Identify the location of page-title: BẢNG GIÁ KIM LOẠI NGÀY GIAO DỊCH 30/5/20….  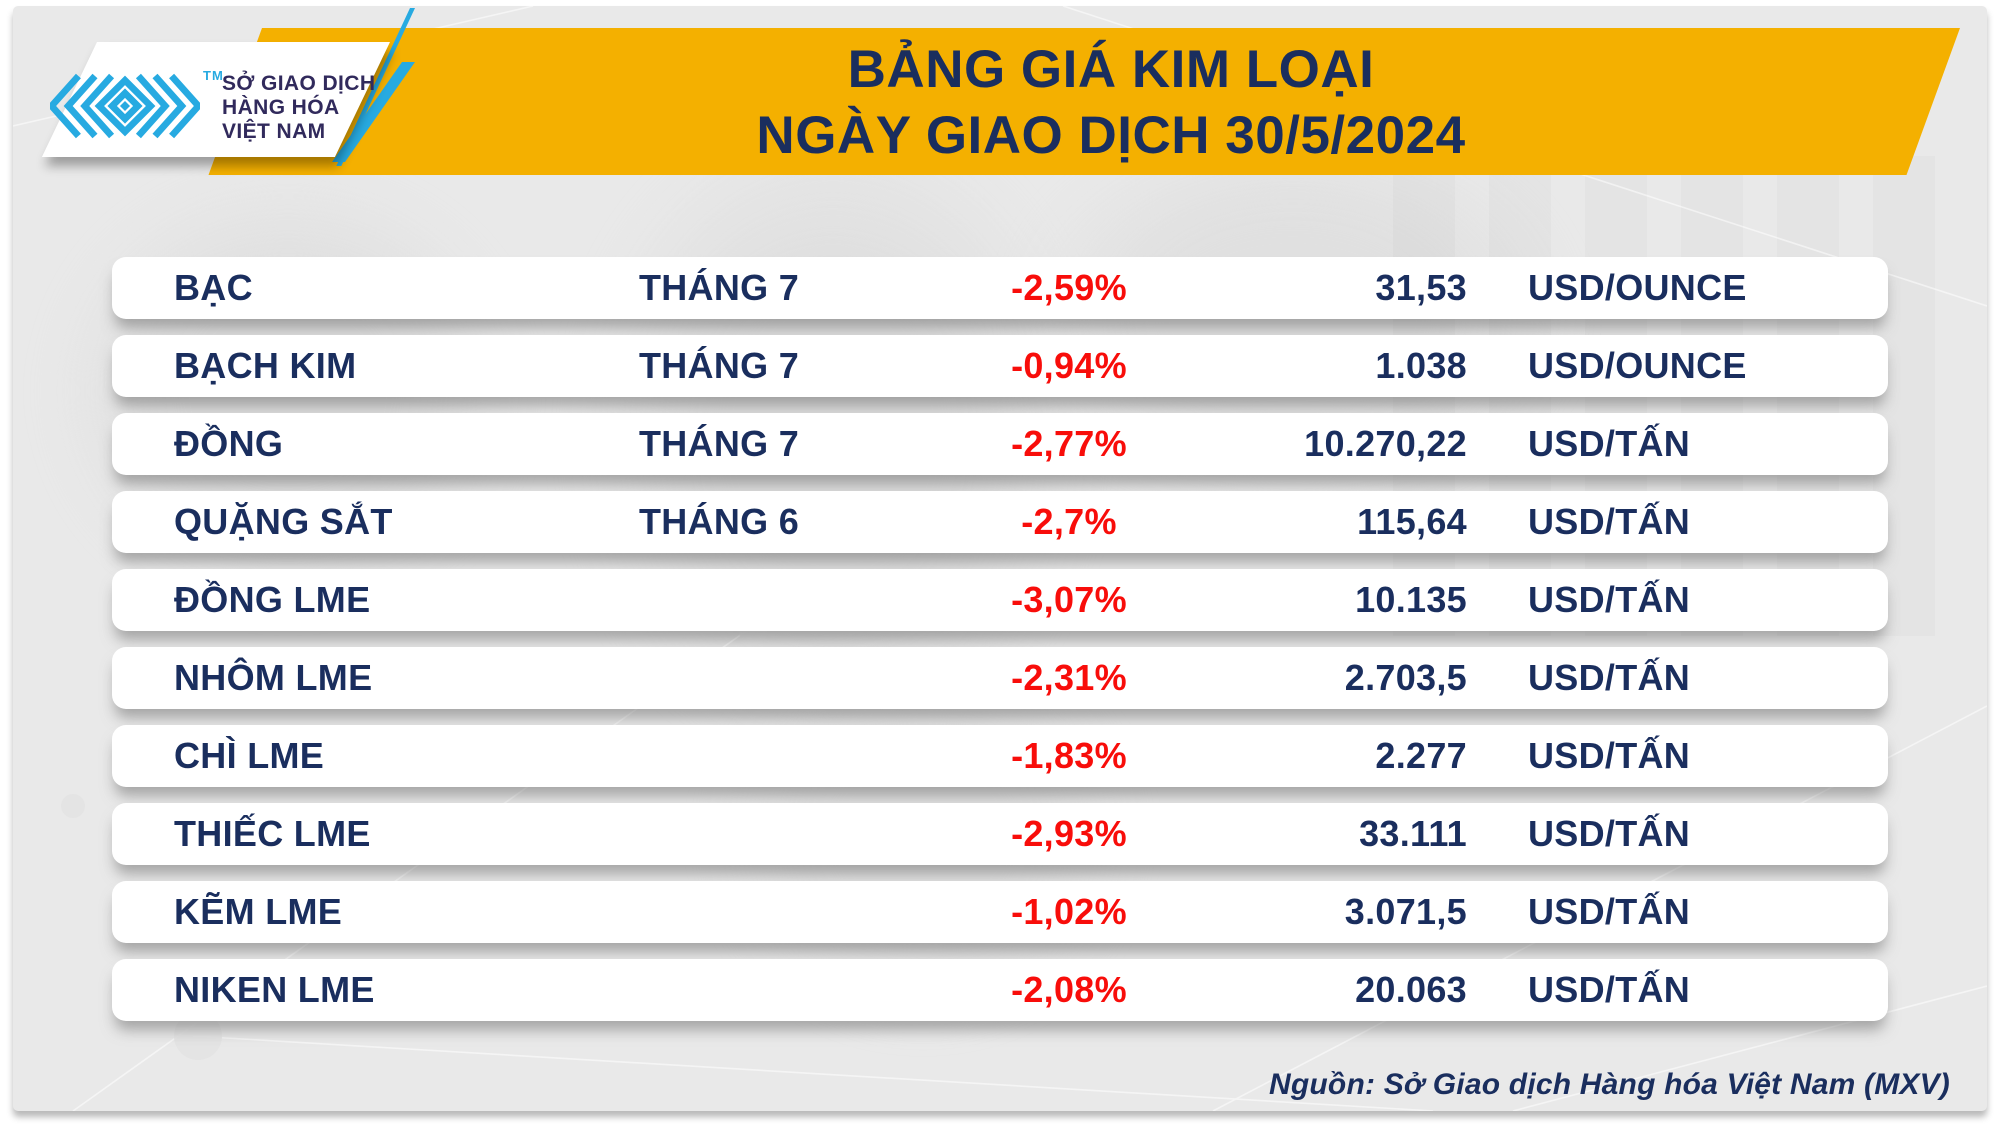
(1111, 103).